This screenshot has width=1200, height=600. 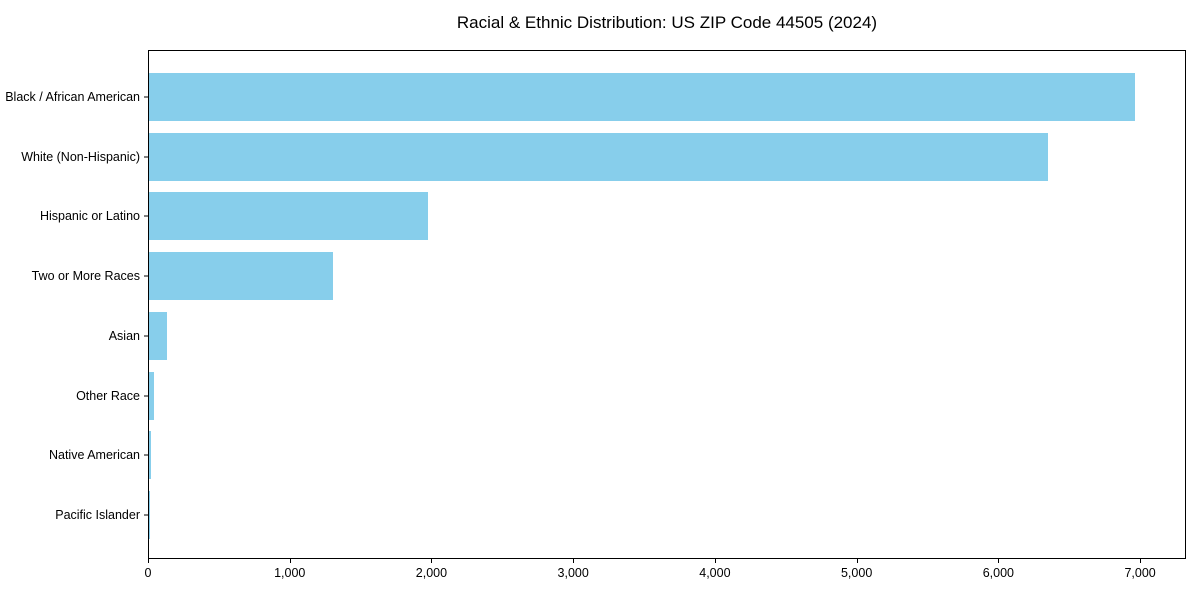 What do you see at coordinates (148, 573) in the screenshot?
I see `x-tick-label: 0` at bounding box center [148, 573].